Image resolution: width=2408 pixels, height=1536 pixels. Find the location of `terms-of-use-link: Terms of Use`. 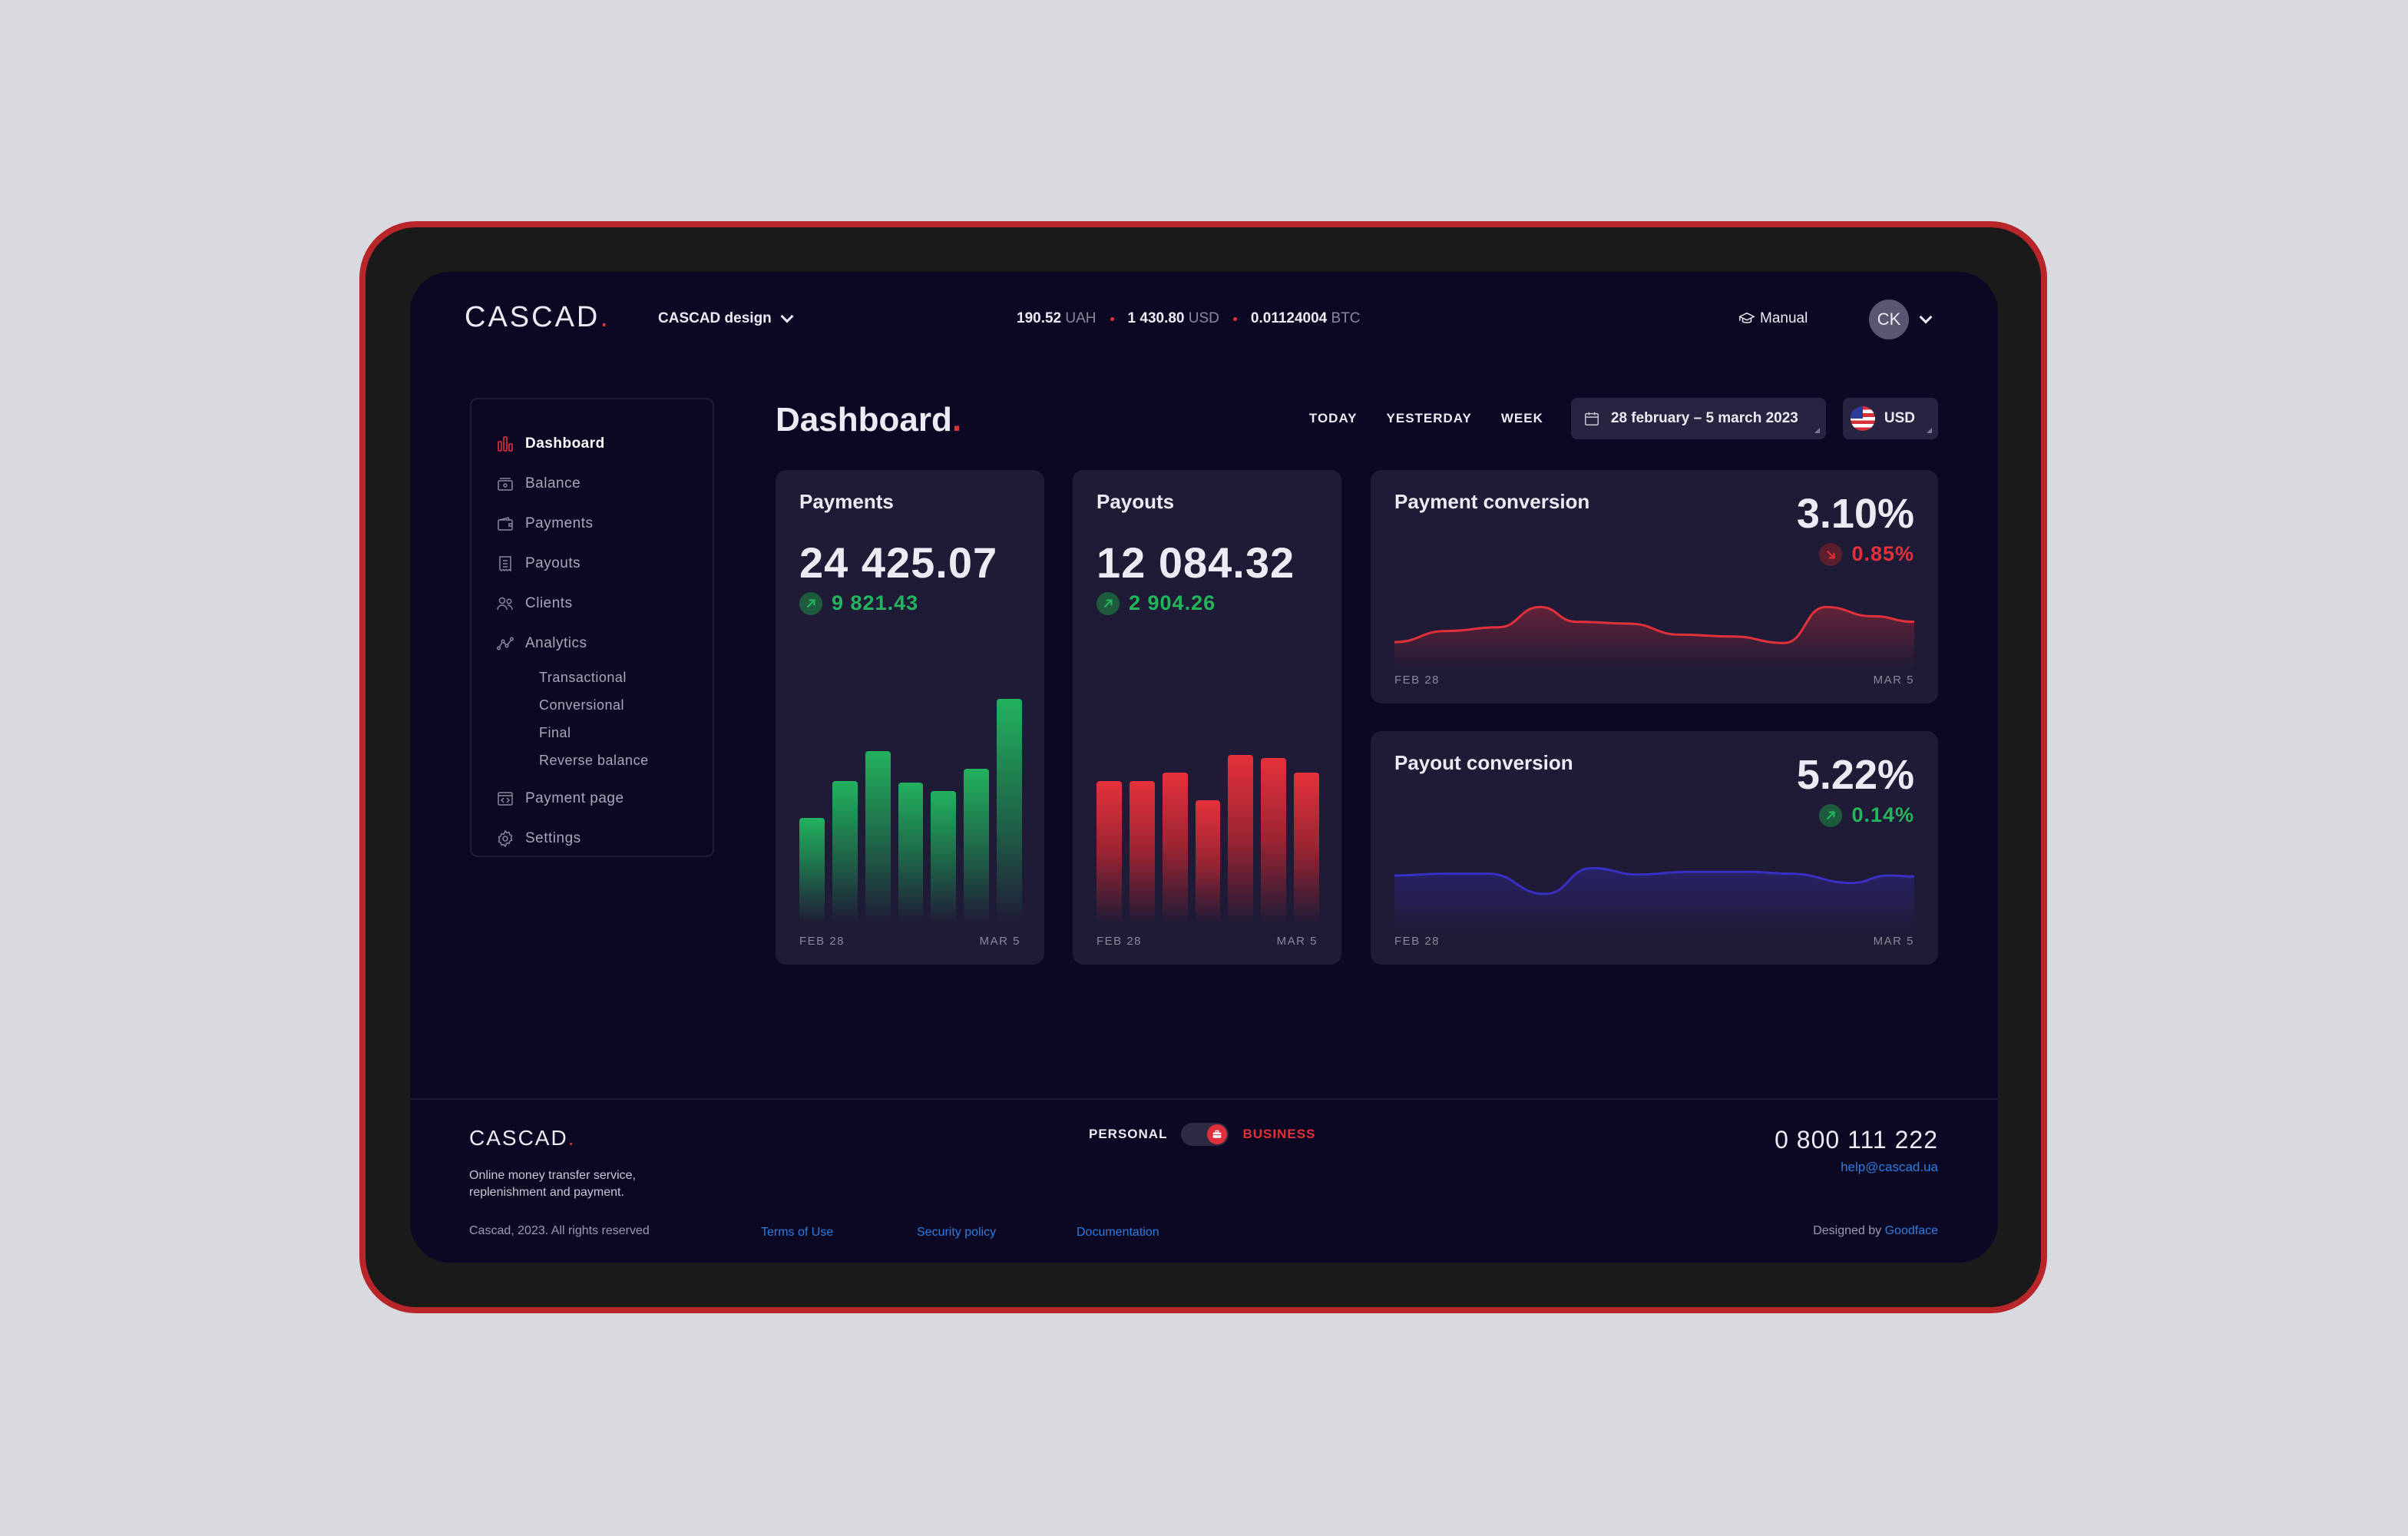

terms-of-use-link: Terms of Use is located at coordinates (798, 1232).